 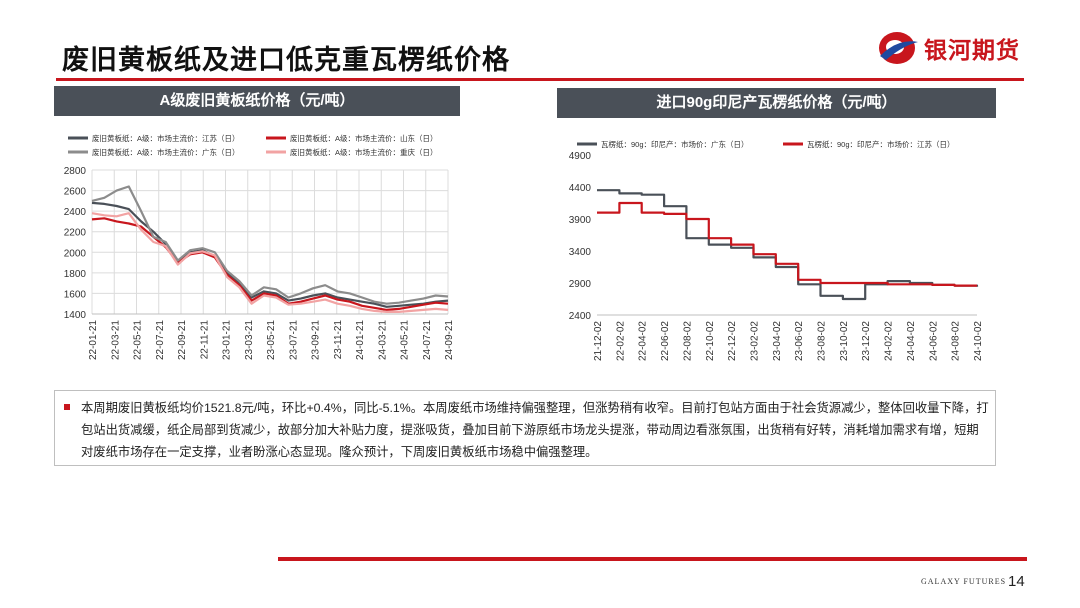 I want to click on x-tick-label: 22-07-21, so click(x=160, y=340).